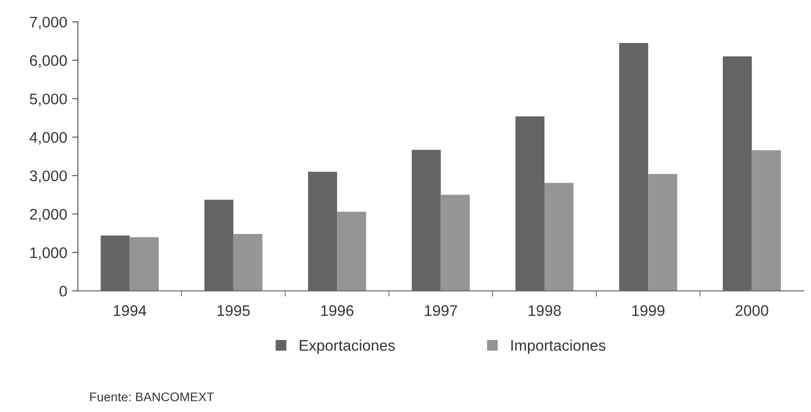  Describe the element at coordinates (347, 347) in the screenshot. I see `legend-label: Exportaciones` at that location.